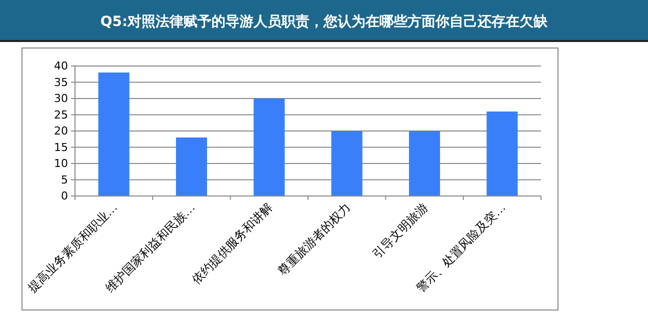 The image size is (648, 315). Describe the element at coordinates (64, 196) in the screenshot. I see `y-tick-label: 0` at that location.